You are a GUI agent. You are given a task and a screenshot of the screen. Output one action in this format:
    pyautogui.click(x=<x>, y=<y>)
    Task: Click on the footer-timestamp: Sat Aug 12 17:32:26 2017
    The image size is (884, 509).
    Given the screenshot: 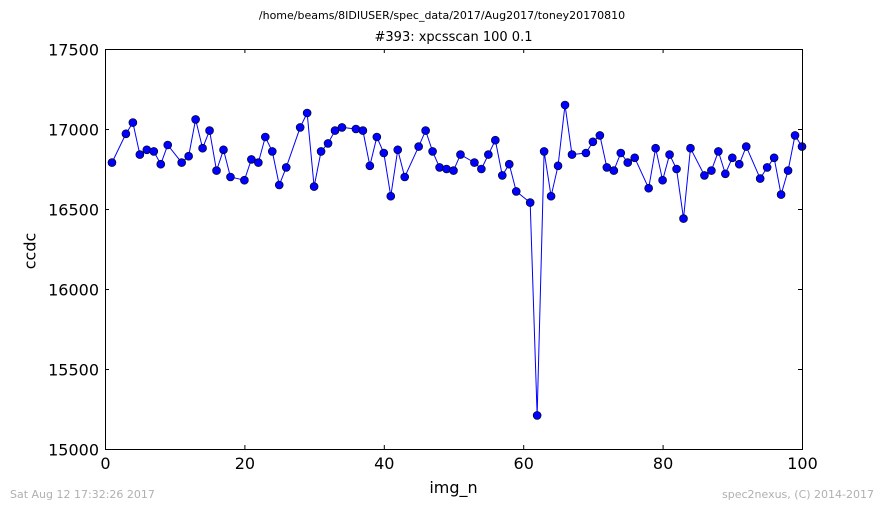 What is the action you would take?
    pyautogui.click(x=82, y=494)
    